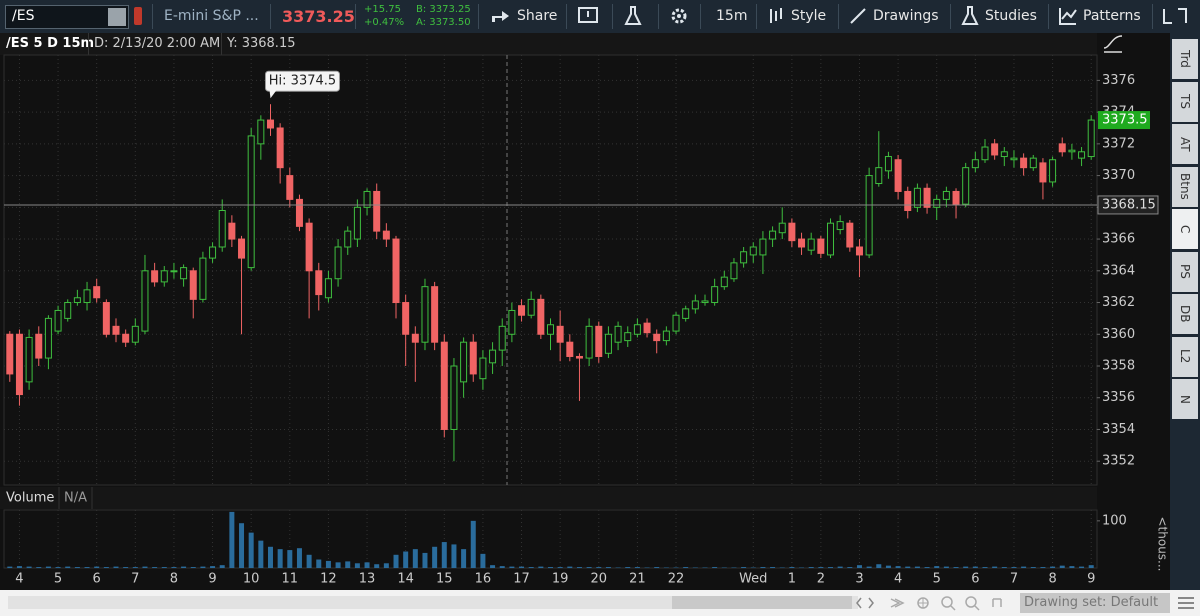 The image size is (1200, 616). I want to click on change: +15.75, so click(383, 9).